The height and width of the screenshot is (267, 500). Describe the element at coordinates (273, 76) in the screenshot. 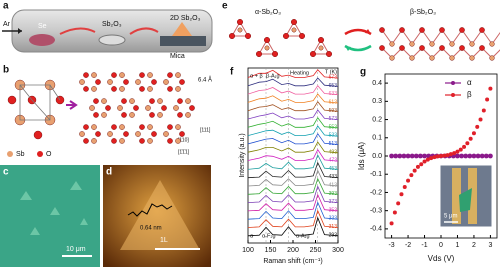

I see `annotation: β-A₁g` at that location.